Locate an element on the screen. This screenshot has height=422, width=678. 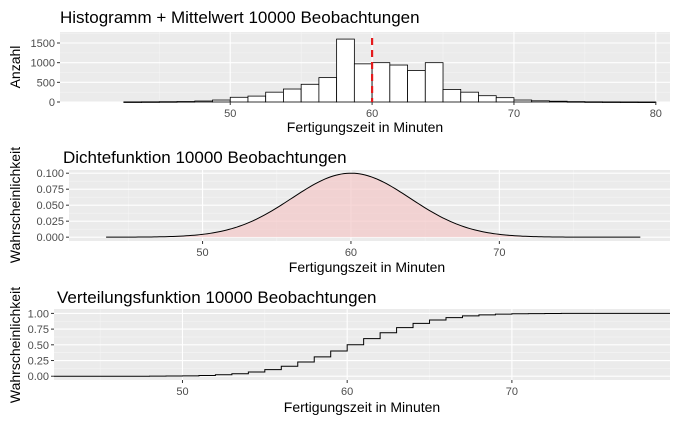
density-fill is located at coordinates (373, 205).